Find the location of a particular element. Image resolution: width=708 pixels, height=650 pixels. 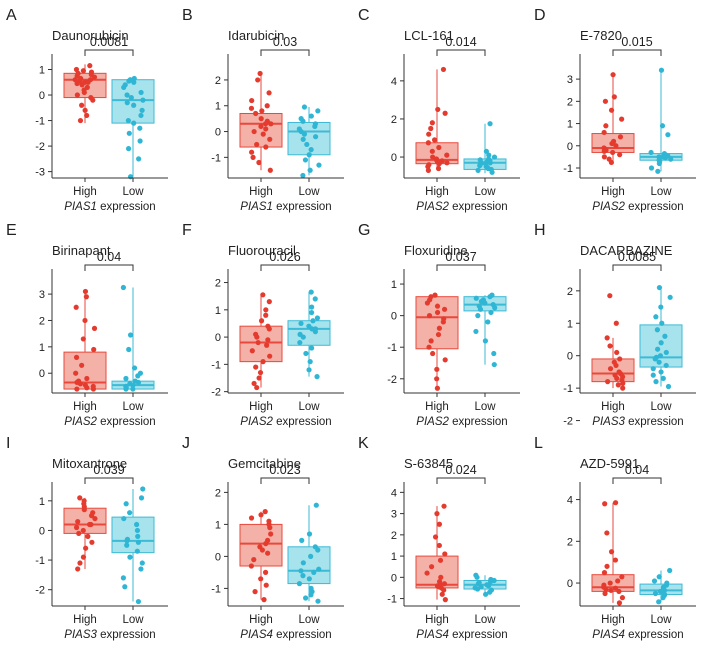

p-value-label: 0.014 is located at coordinates (460, 42).